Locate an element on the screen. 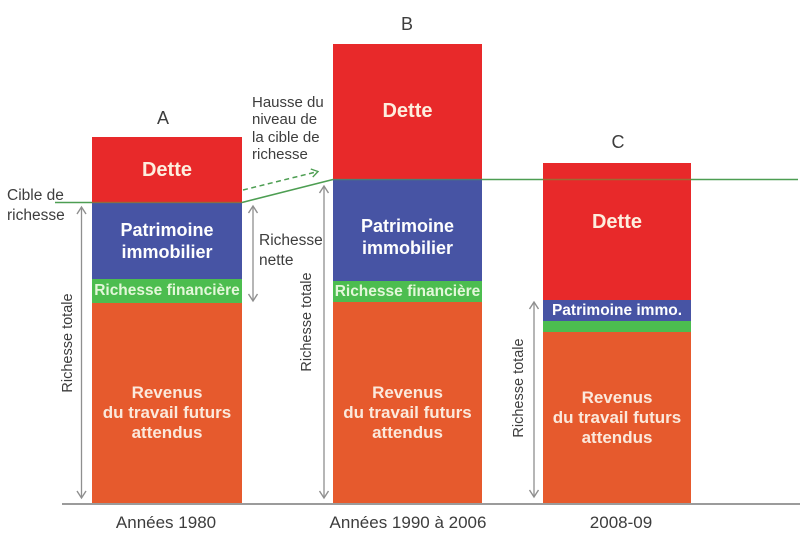 The image size is (809, 538). segment-housing-a: Patrimoine immobilier is located at coordinates (167, 241).